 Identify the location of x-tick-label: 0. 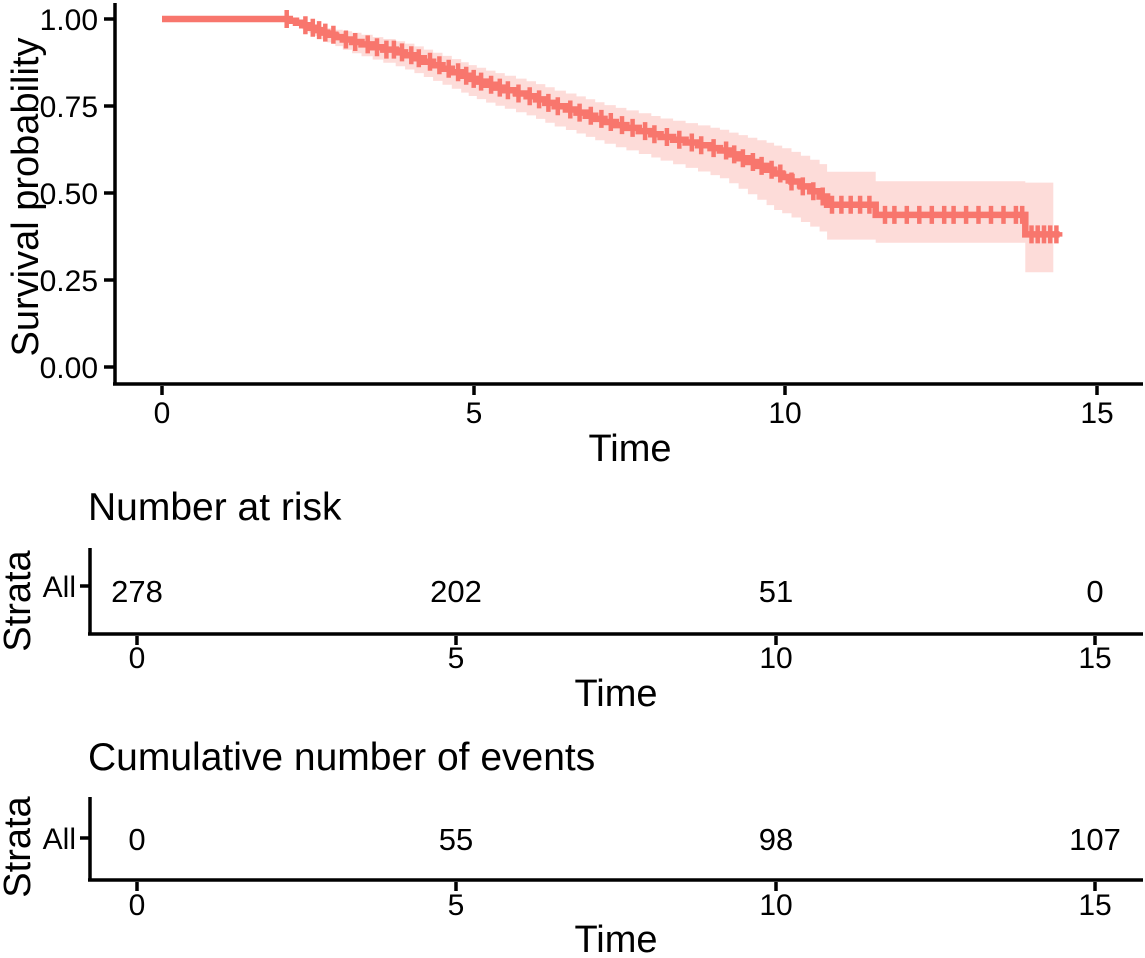
(162, 413).